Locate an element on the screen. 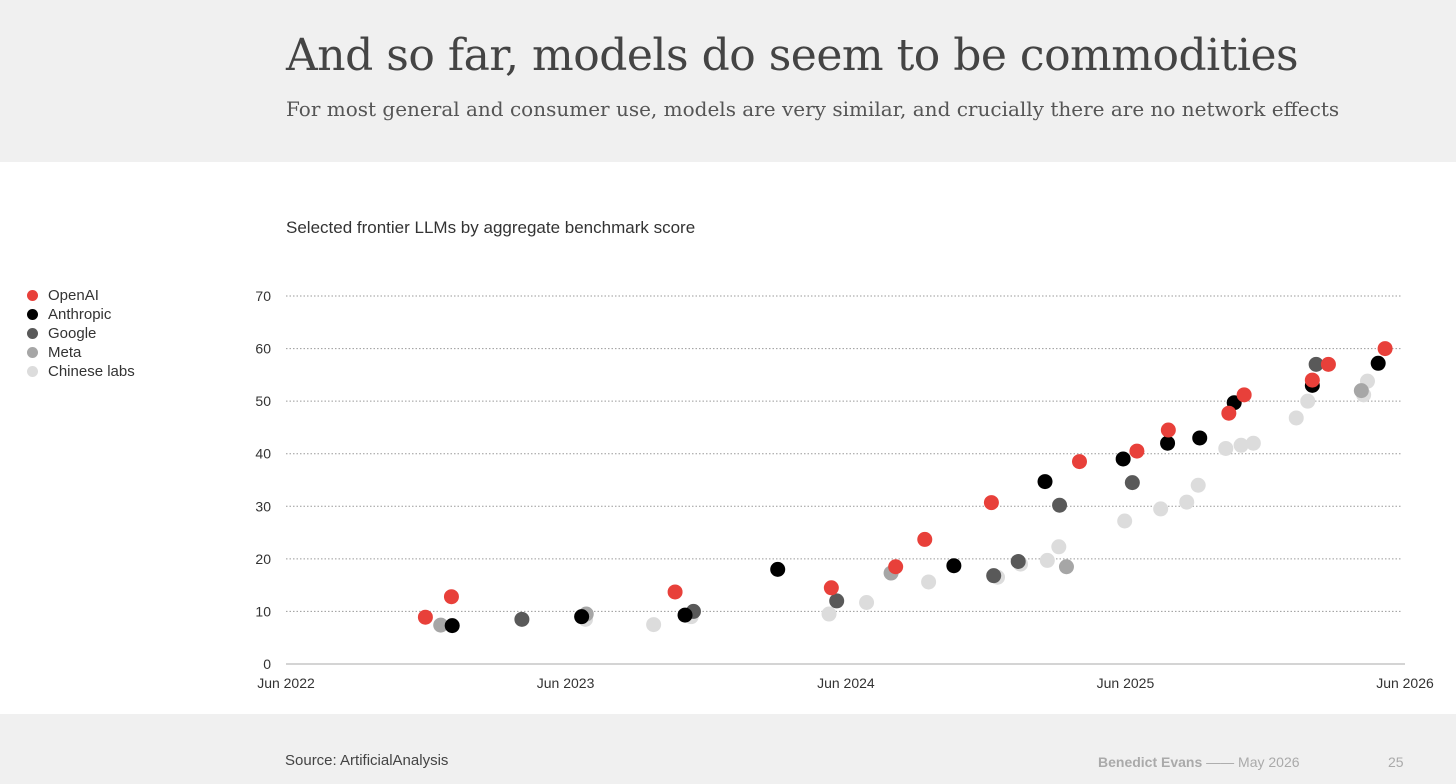 The height and width of the screenshot is (784, 1456). y-tick-label-30: 30 is located at coordinates (263, 506).